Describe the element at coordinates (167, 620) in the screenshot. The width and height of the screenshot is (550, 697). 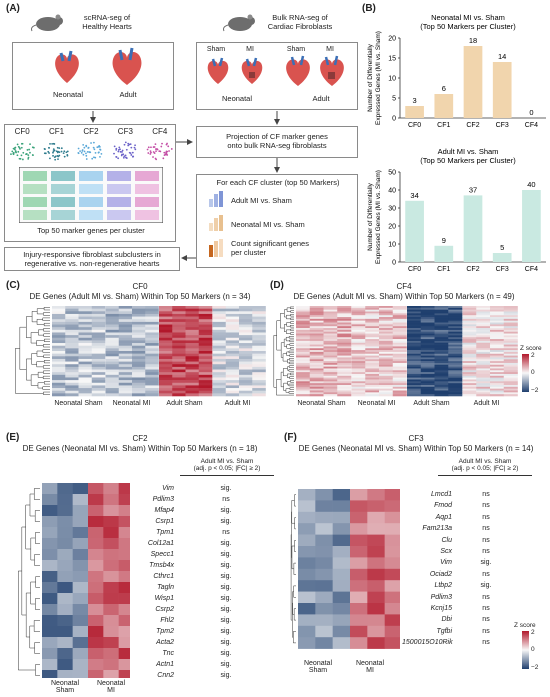
I see `gene-label: Fhl2` at that location.